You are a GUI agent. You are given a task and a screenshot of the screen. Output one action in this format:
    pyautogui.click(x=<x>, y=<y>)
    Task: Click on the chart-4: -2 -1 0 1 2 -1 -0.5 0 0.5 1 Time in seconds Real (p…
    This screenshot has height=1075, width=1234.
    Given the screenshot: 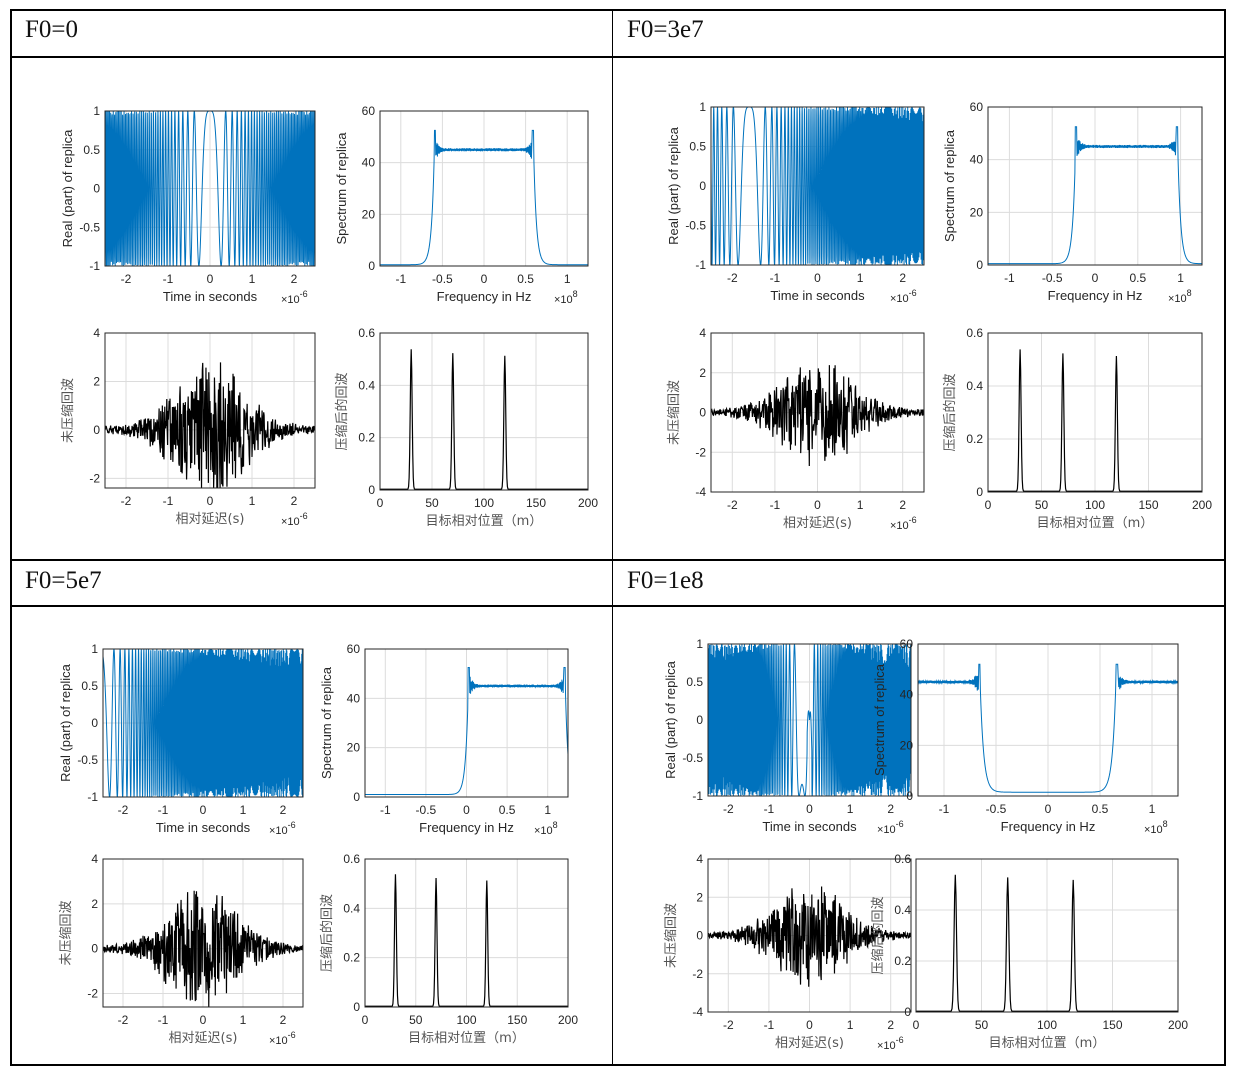 What is the action you would take?
    pyautogui.click(x=795, y=202)
    